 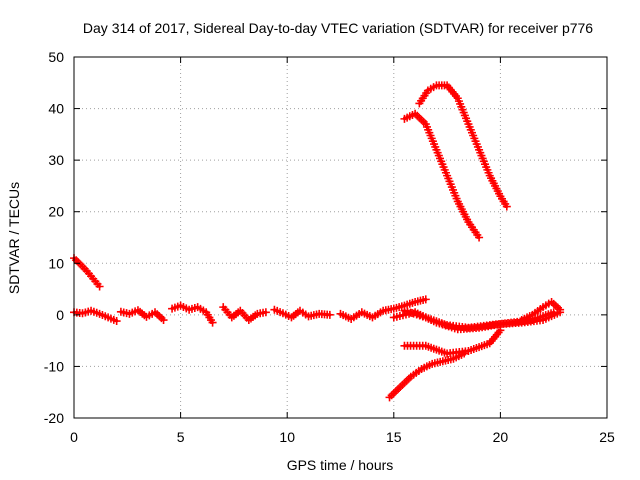 I want to click on y-tick-label: 40, so click(x=56, y=109).